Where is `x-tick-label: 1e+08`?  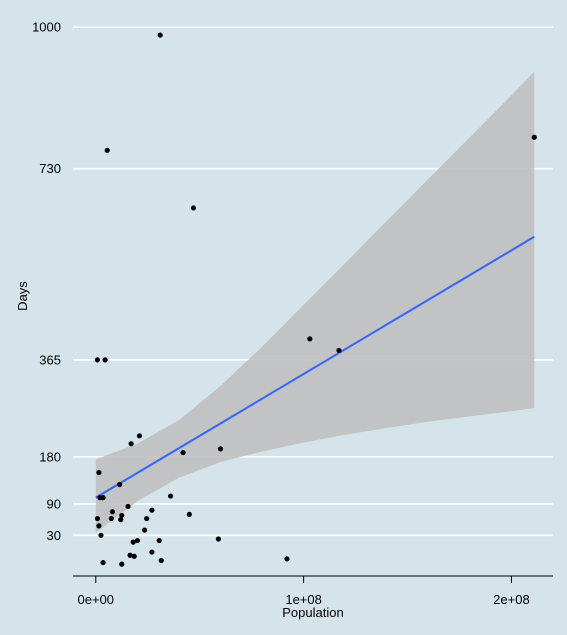 x-tick-label: 1e+08 is located at coordinates (303, 599).